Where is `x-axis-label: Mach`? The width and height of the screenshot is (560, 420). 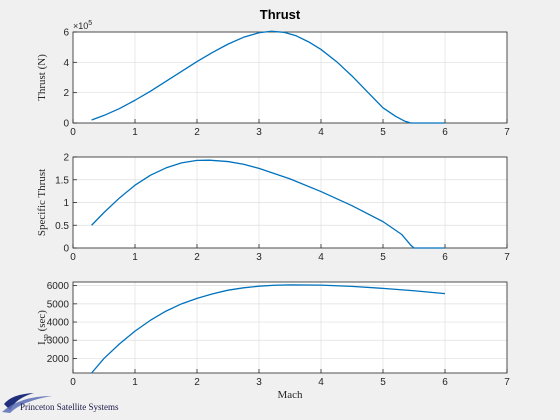 x-axis-label: Mach is located at coordinates (290, 395).